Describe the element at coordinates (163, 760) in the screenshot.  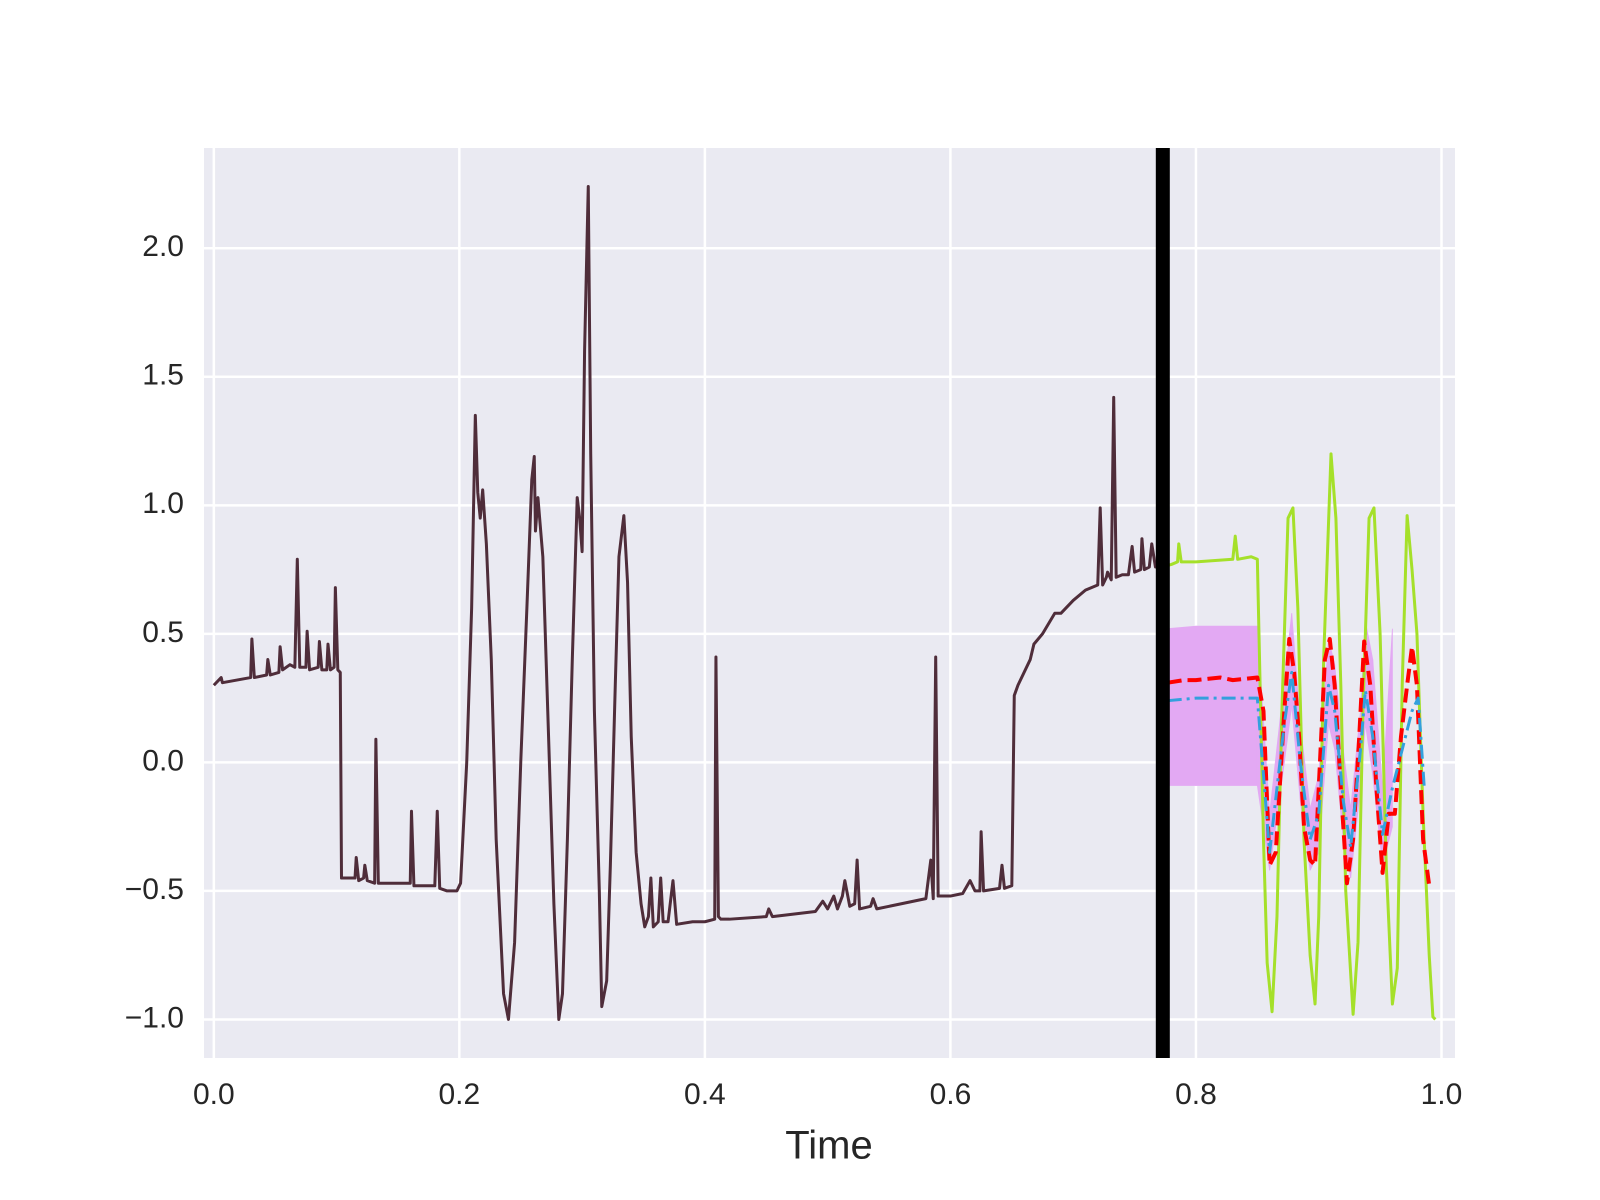
I see `y-tick-label: 0.0` at that location.